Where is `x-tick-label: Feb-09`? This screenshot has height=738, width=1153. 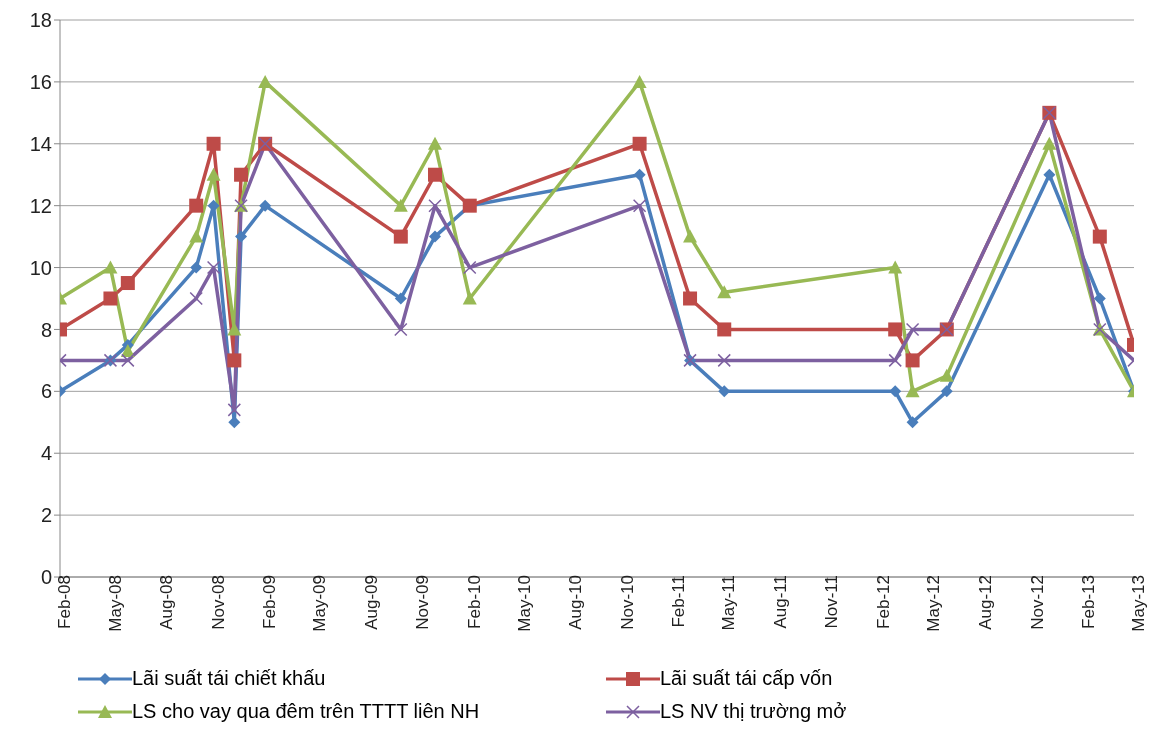
x-tick-label: Feb-09 is located at coordinates (270, 602).